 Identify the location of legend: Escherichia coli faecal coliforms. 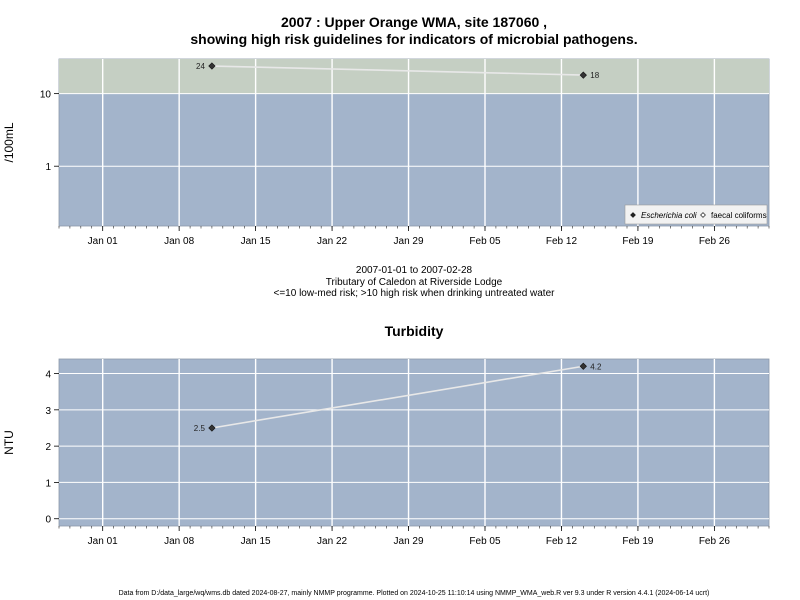
(696, 214).